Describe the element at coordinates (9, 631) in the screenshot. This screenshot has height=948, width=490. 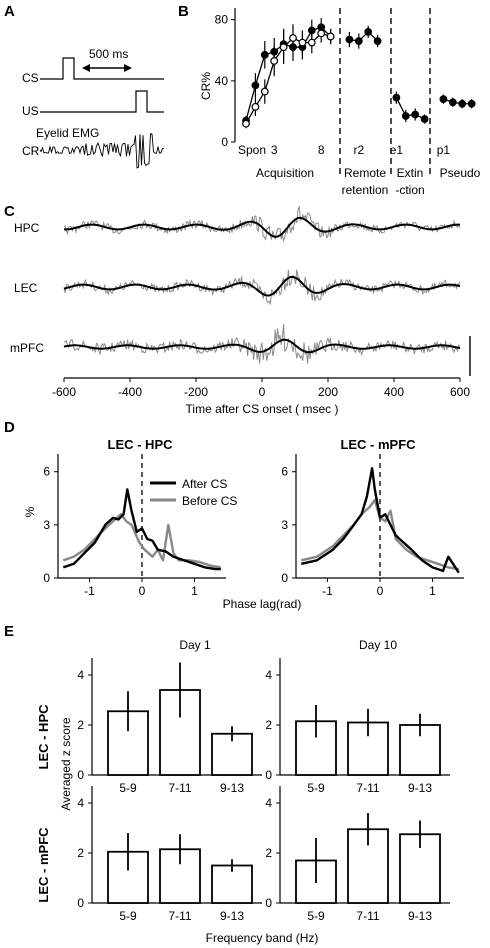
I see `panel-label-e: E` at that location.